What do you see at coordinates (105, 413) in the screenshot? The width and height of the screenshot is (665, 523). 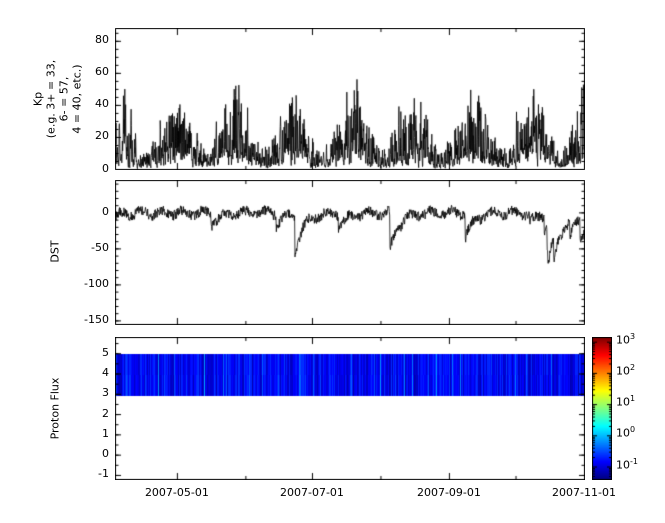 I see `flux-ytick-label-2: 2` at bounding box center [105, 413].